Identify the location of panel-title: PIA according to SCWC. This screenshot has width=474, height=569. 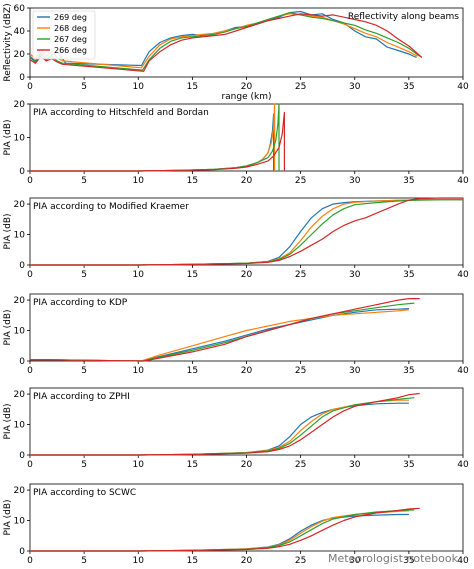
(84, 493).